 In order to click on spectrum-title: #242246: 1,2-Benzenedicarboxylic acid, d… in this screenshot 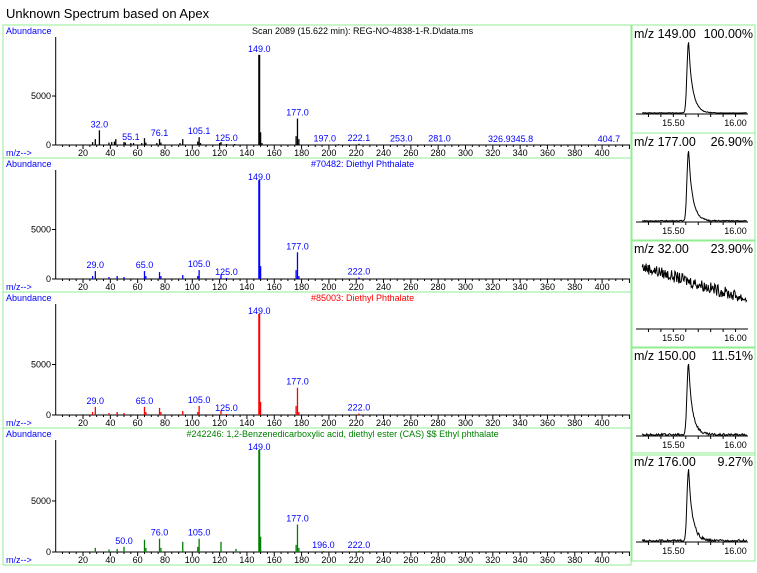, I will do `click(342, 434)`.